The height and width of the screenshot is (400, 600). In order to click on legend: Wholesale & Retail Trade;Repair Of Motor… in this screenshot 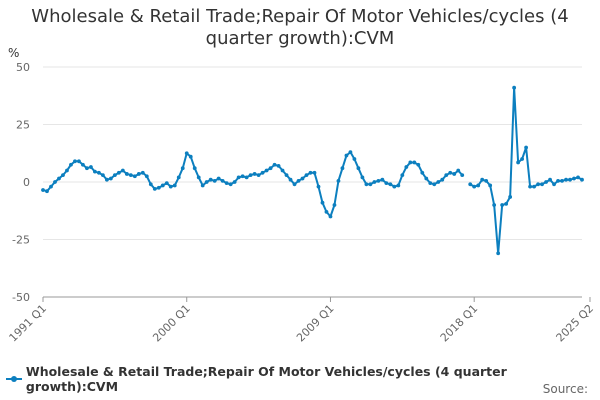, I will do `click(303, 379)`.